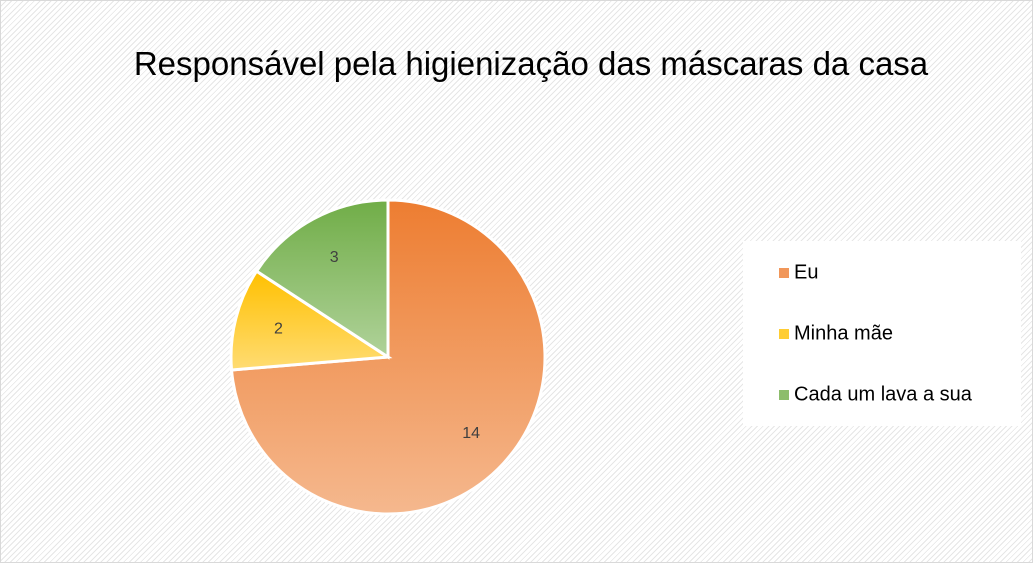 The height and width of the screenshot is (563, 1033). Describe the element at coordinates (883, 394) in the screenshot. I see `legend-label: Cada um lava a sua` at that location.